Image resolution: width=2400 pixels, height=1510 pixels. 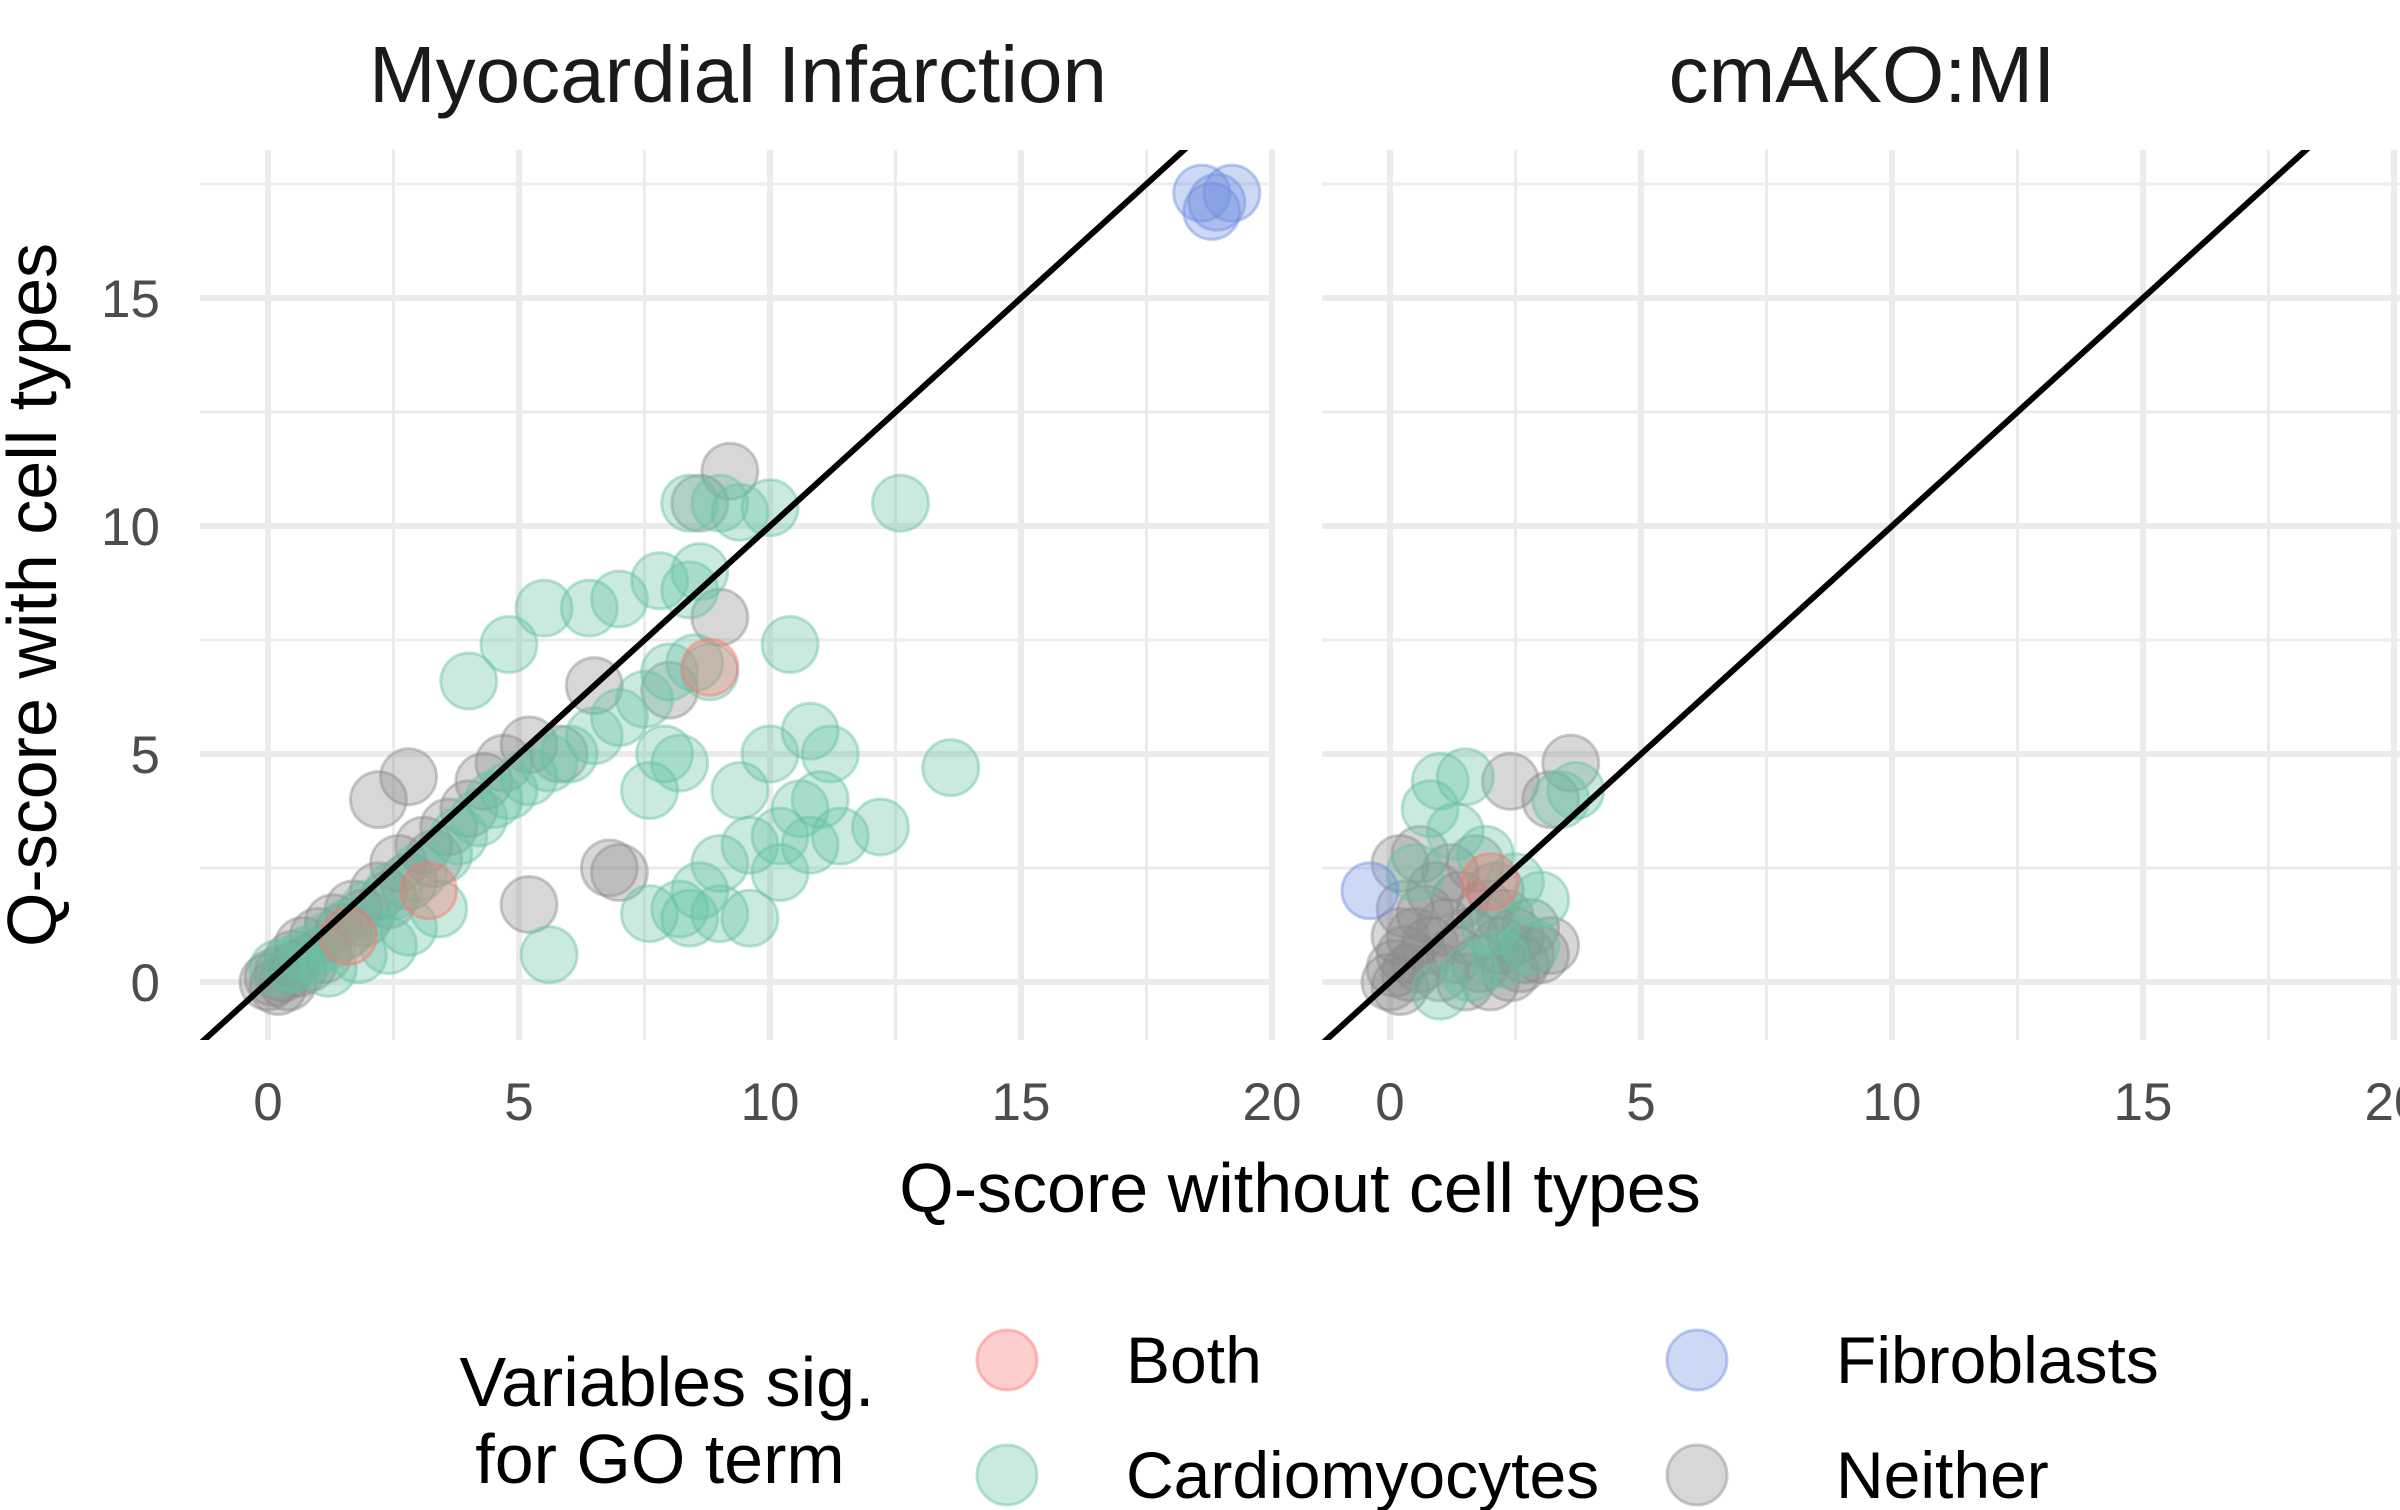 I want to click on y-axis-title: Q-score with cell types, so click(x=35, y=595).